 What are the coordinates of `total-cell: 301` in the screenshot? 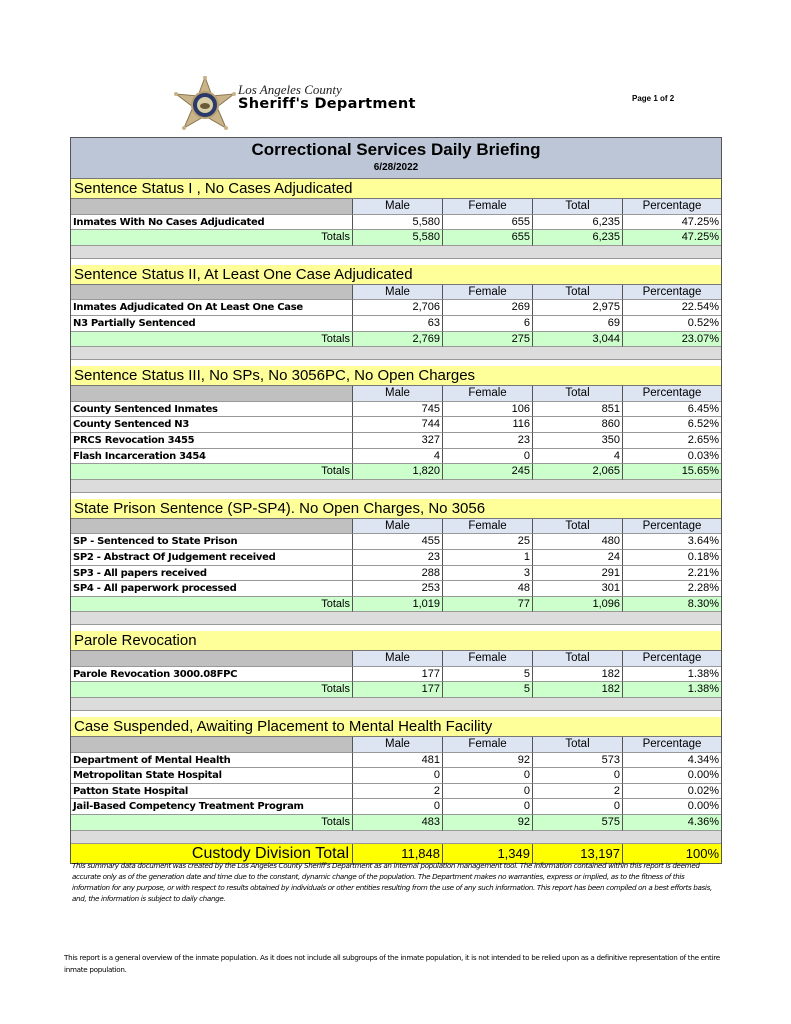 It's located at (578, 589).